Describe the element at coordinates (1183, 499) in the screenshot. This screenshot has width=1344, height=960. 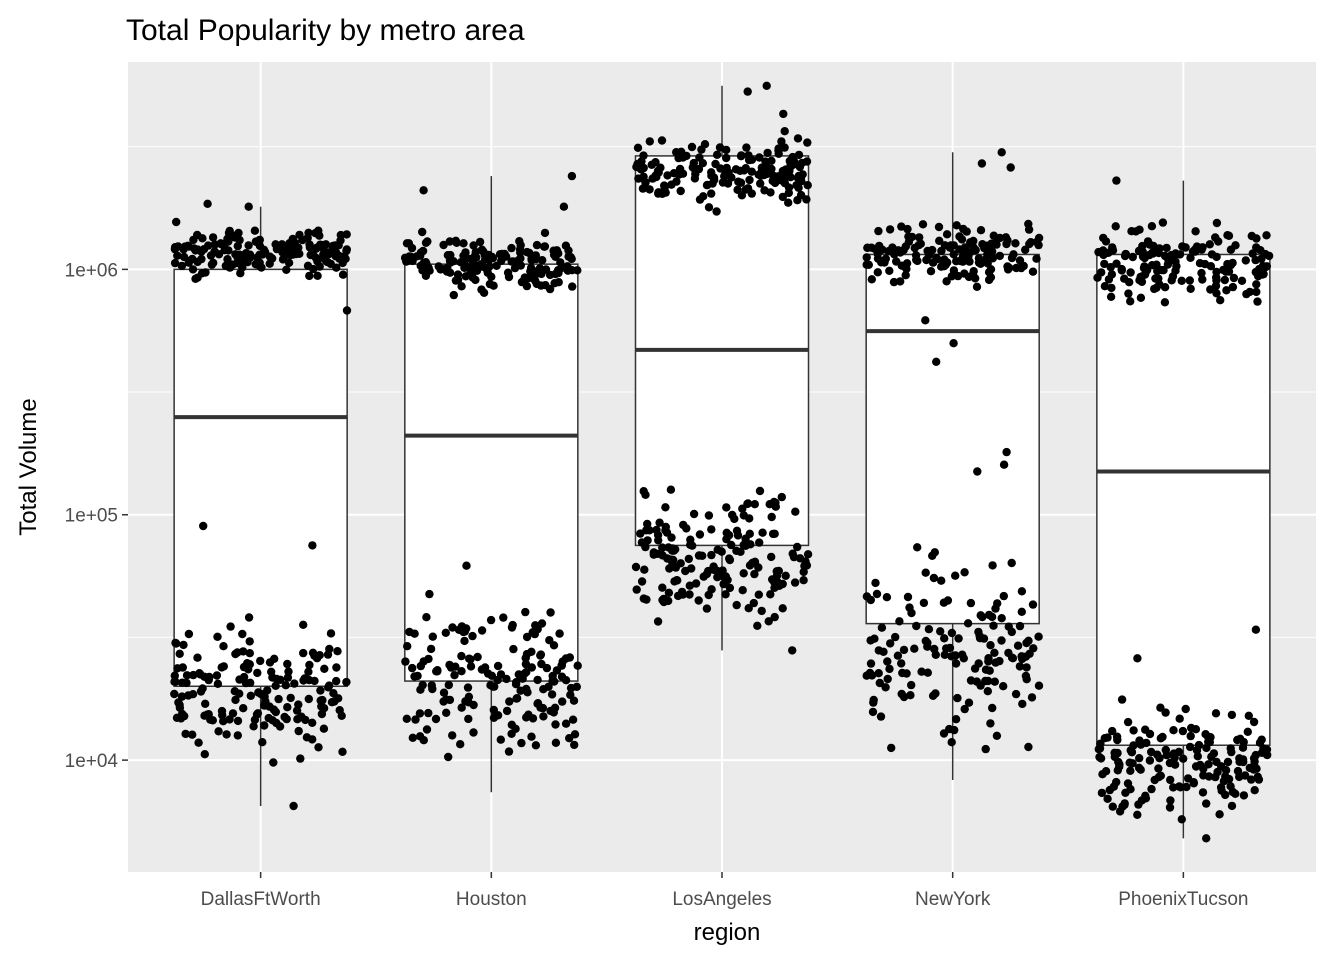
I see `box-iqr` at that location.